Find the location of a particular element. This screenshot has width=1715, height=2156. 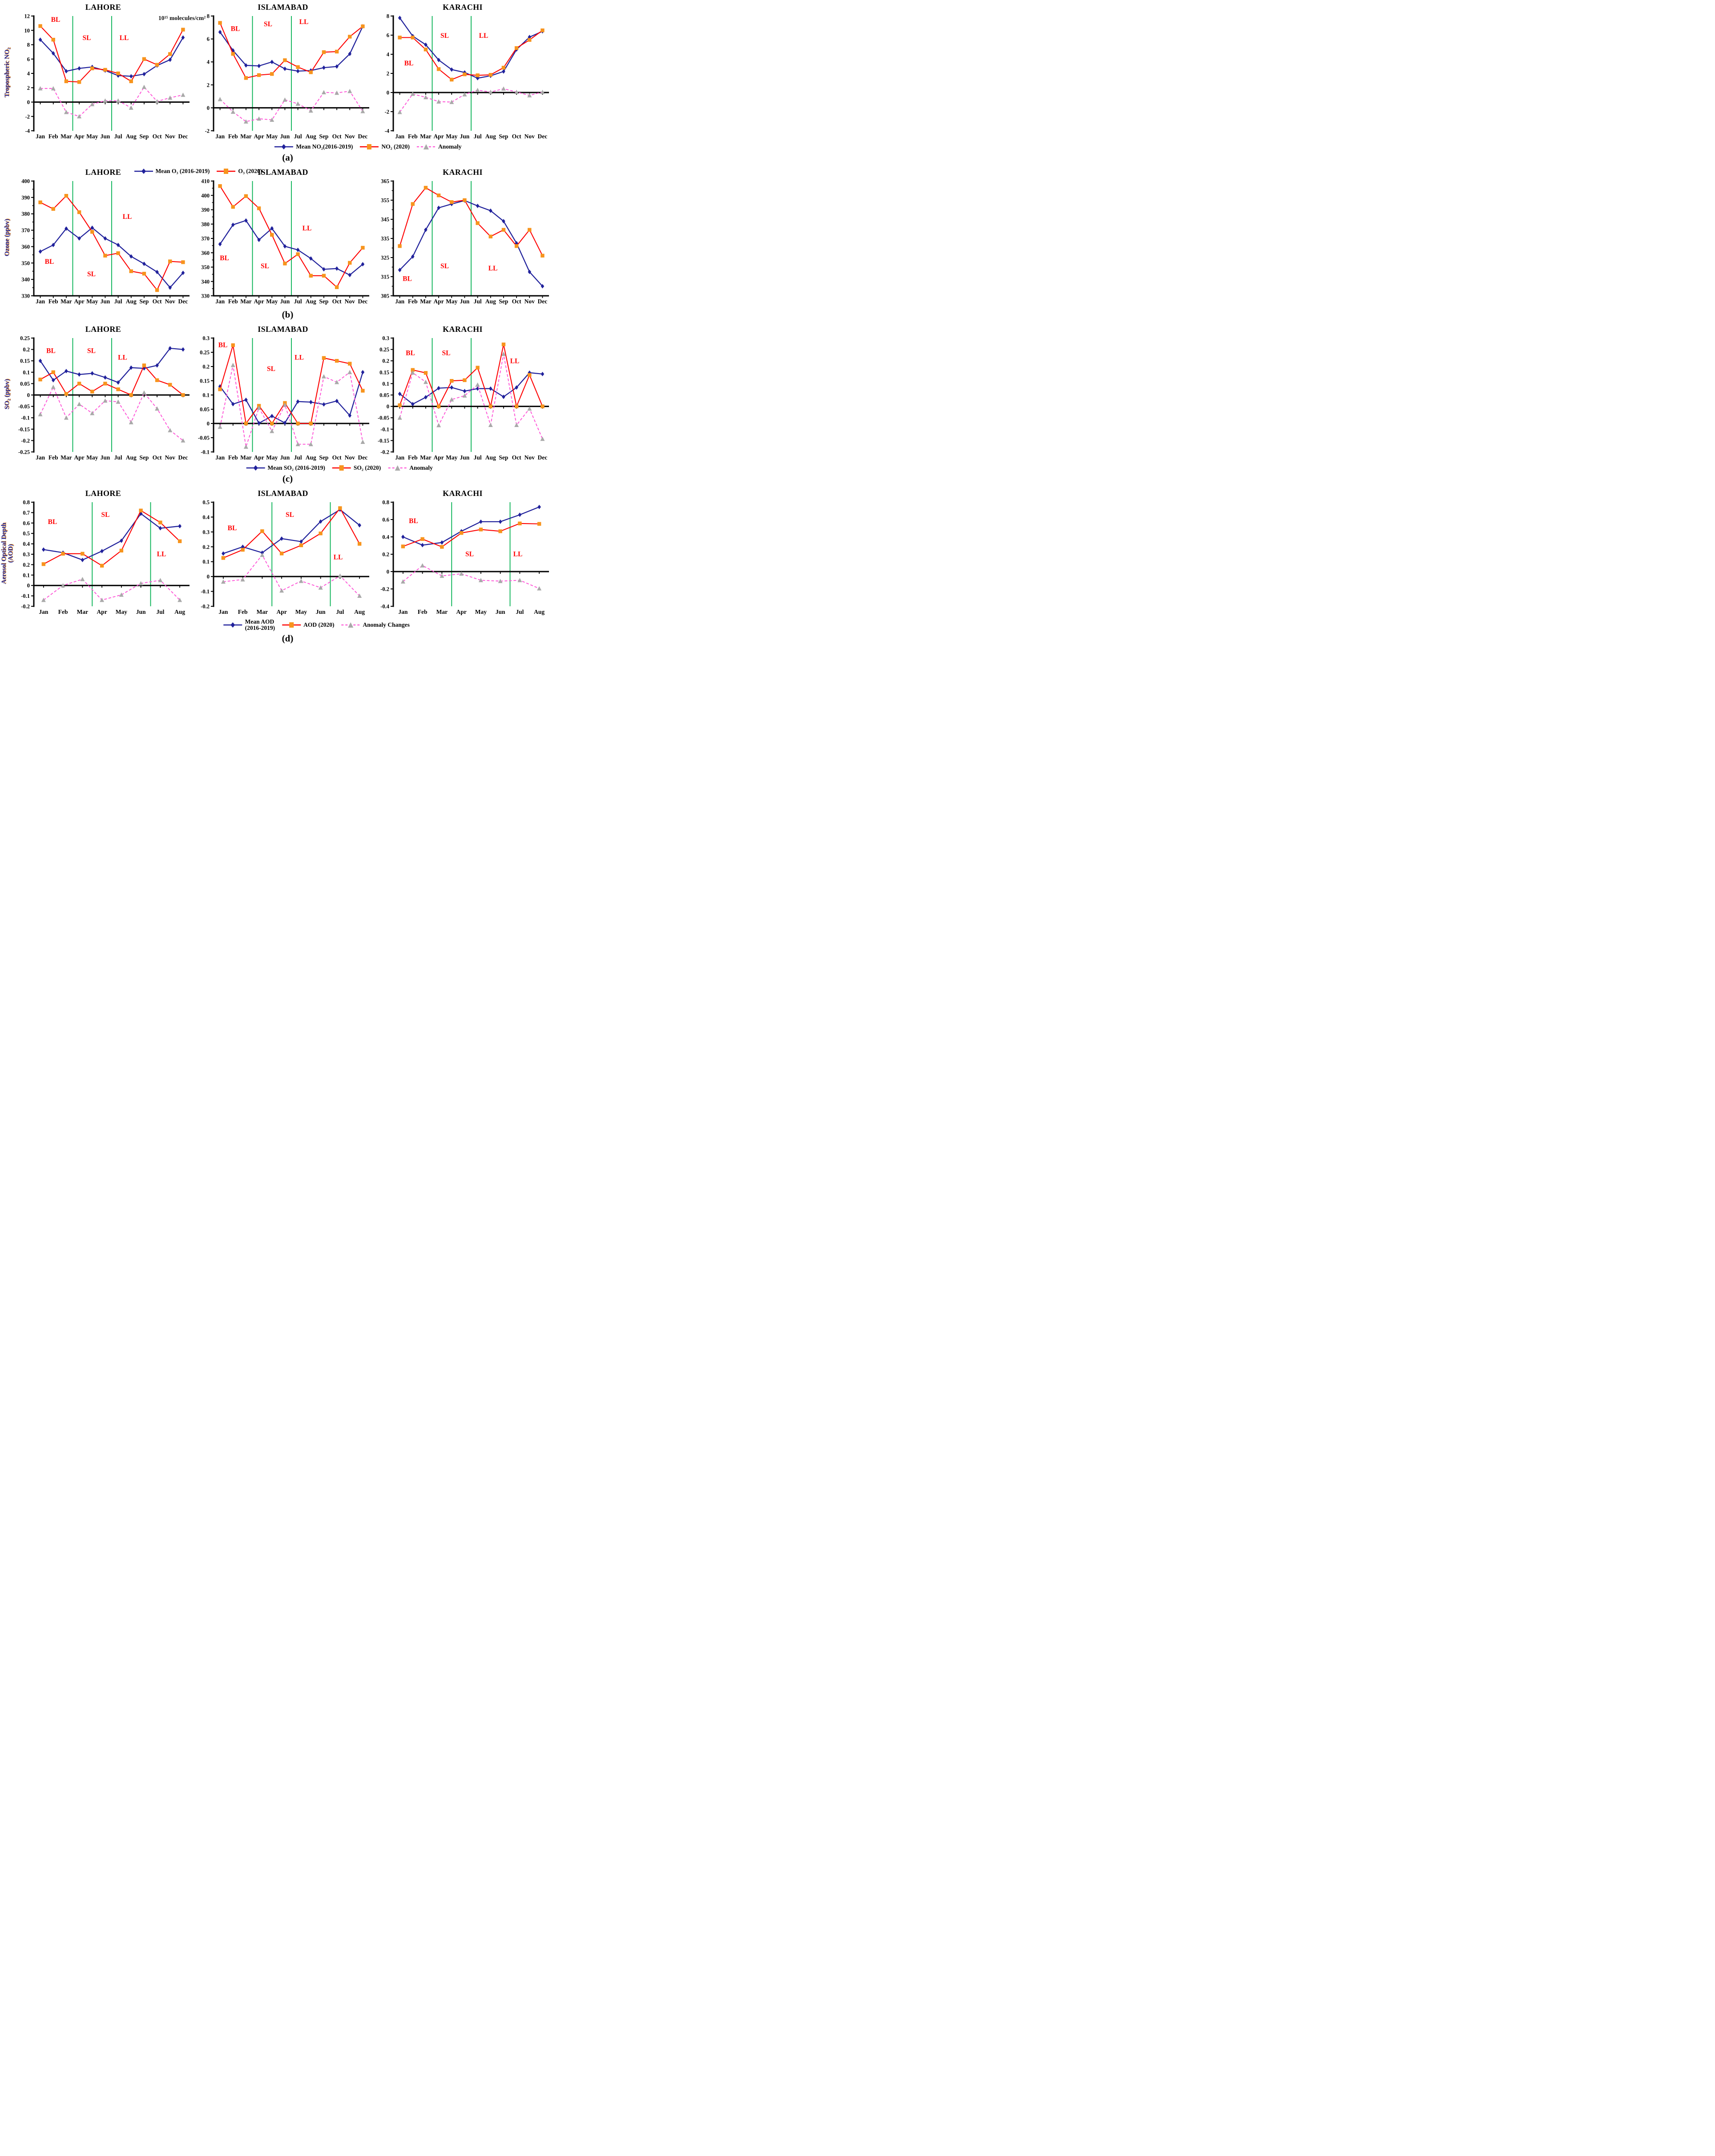

legend-item-2020: O₃ (2020) is located at coordinates (239, 171).